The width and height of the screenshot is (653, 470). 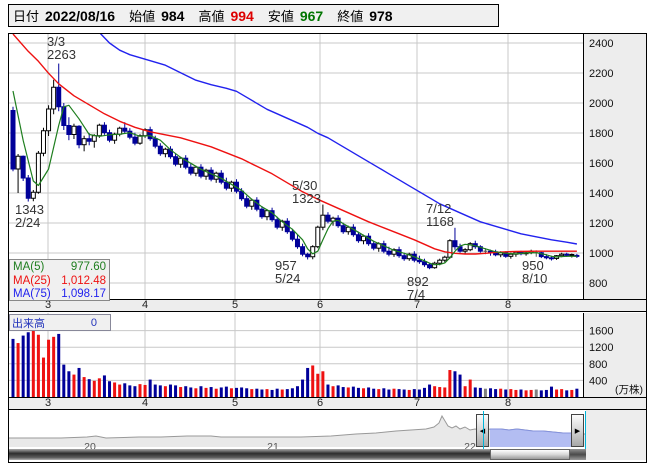 I want to click on price-axis-label: 2000, so click(x=601, y=104).